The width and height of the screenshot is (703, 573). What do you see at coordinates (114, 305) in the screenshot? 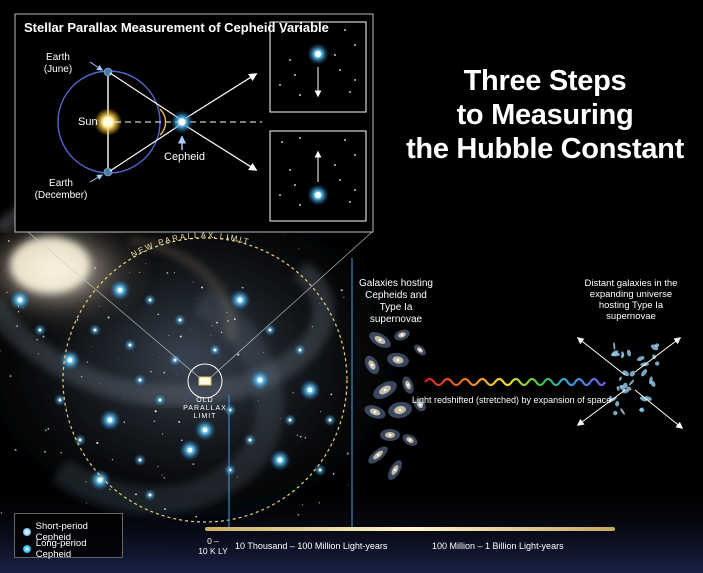
I see `inset-connector-left` at bounding box center [114, 305].